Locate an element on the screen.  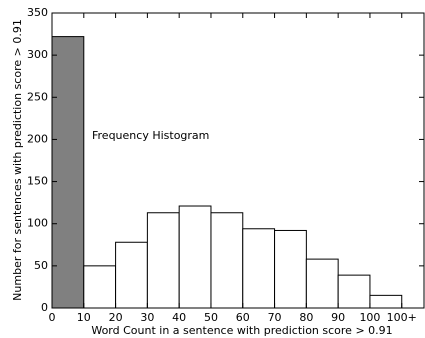
x-tick-label: 10 is located at coordinates (84, 317).